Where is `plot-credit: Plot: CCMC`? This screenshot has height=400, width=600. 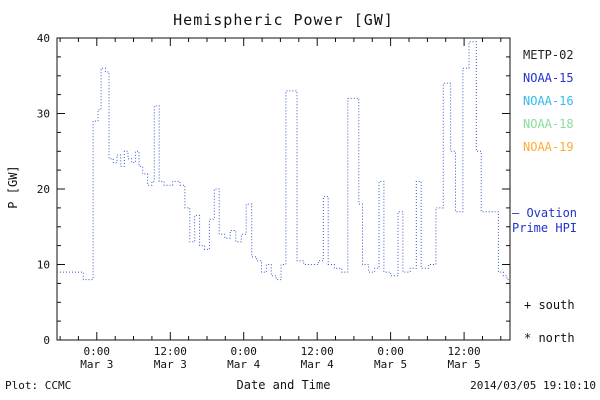 plot-credit: Plot: CCMC is located at coordinates (38, 385).